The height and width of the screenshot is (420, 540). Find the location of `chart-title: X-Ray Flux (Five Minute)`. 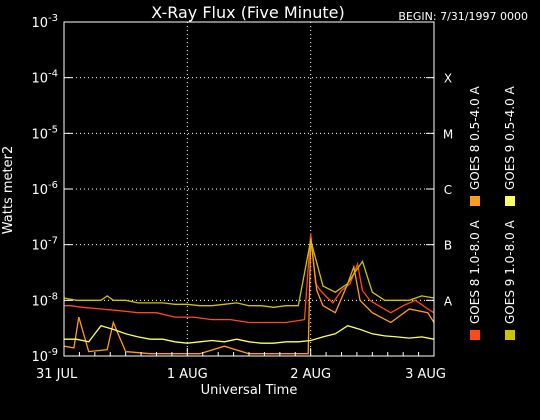

chart-title: X-Ray Flux (Five Minute) is located at coordinates (247, 12).